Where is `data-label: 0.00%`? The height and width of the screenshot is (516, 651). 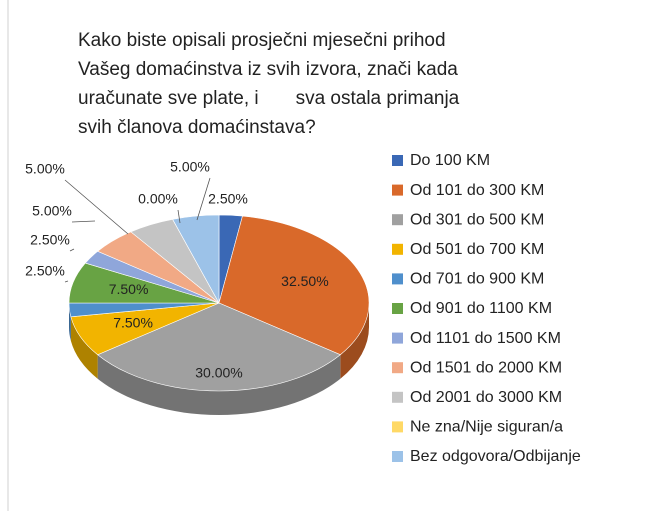
data-label: 0.00% is located at coordinates (158, 199).